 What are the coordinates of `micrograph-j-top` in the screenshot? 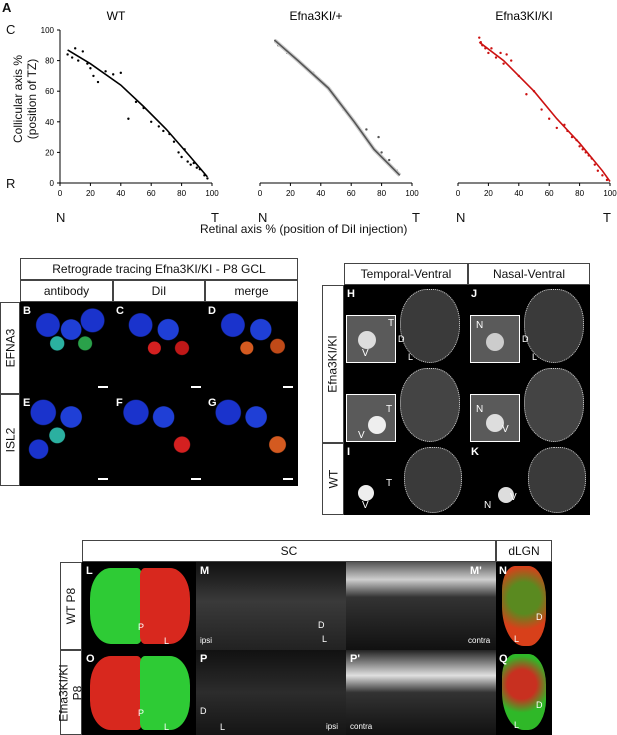 It's located at (529, 324).